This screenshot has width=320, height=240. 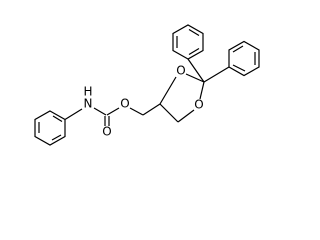 What do you see at coordinates (88, 104) in the screenshot?
I see `atom-label: N` at bounding box center [88, 104].